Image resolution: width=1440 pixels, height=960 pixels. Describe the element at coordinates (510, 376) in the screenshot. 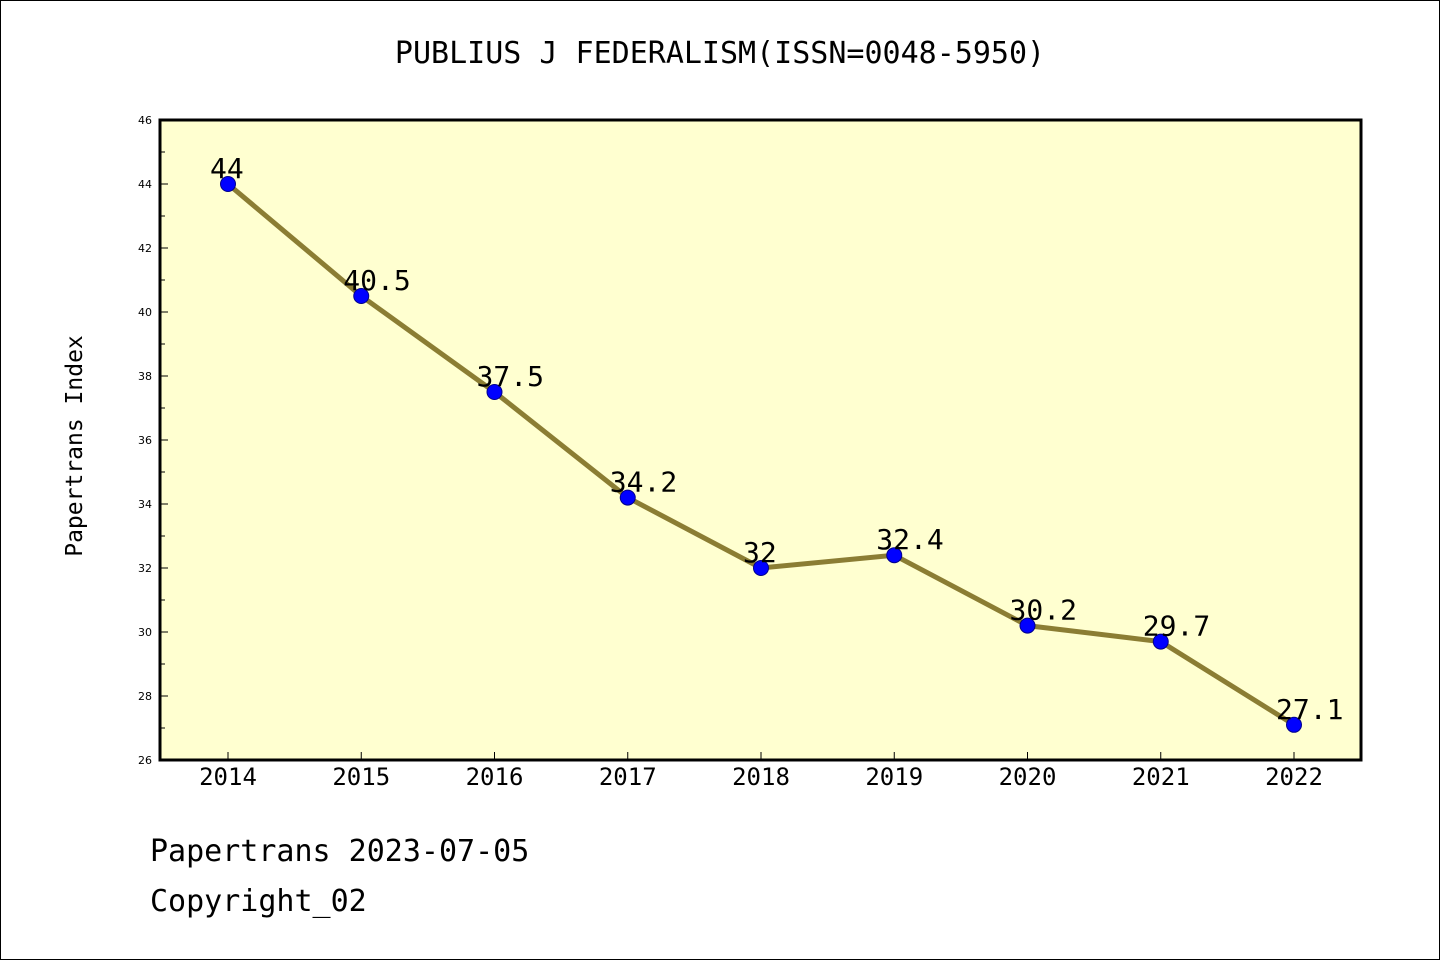

I see `data-label: 37.5` at that location.